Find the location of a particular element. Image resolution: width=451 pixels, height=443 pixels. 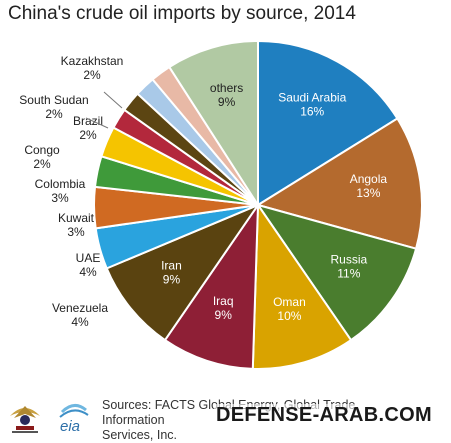

watermark: DEFENSE-ARAB.COM is located at coordinates (324, 415).